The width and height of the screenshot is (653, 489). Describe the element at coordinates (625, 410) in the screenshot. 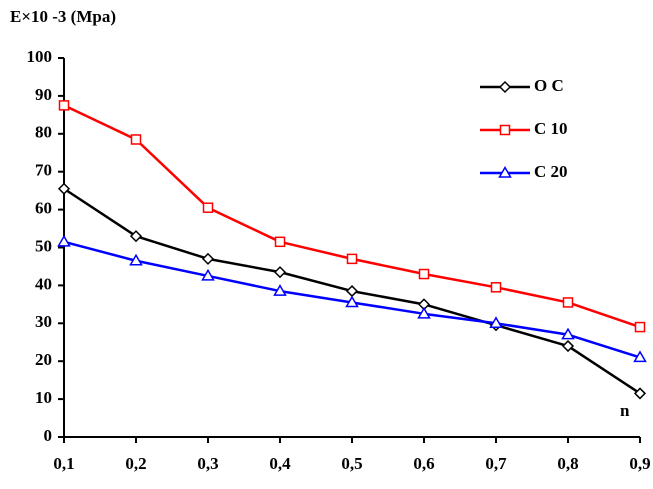

I see `x-axis-annotation: n` at that location.